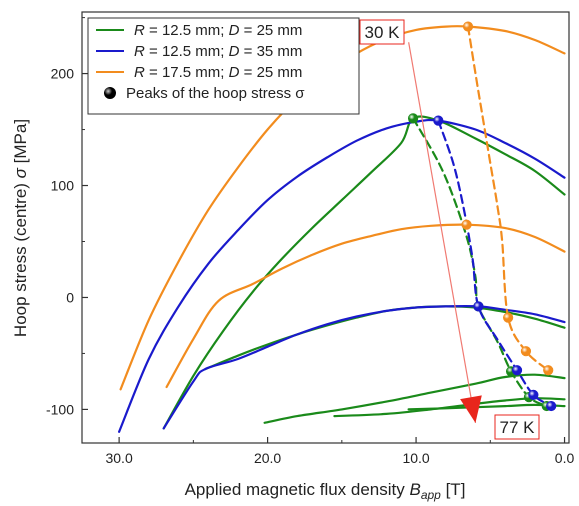  I want to click on temperature-arrow-shaft, so click(442, 232).